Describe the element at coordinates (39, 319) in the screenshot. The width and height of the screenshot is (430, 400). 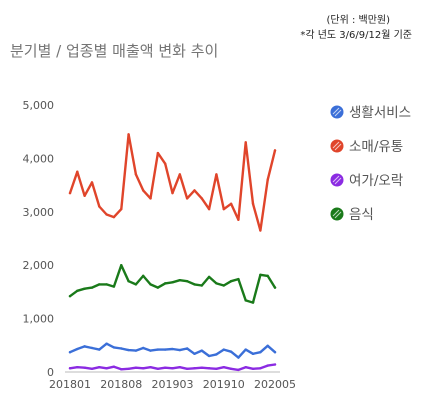
I see `y-tick-label: 1,000` at that location.